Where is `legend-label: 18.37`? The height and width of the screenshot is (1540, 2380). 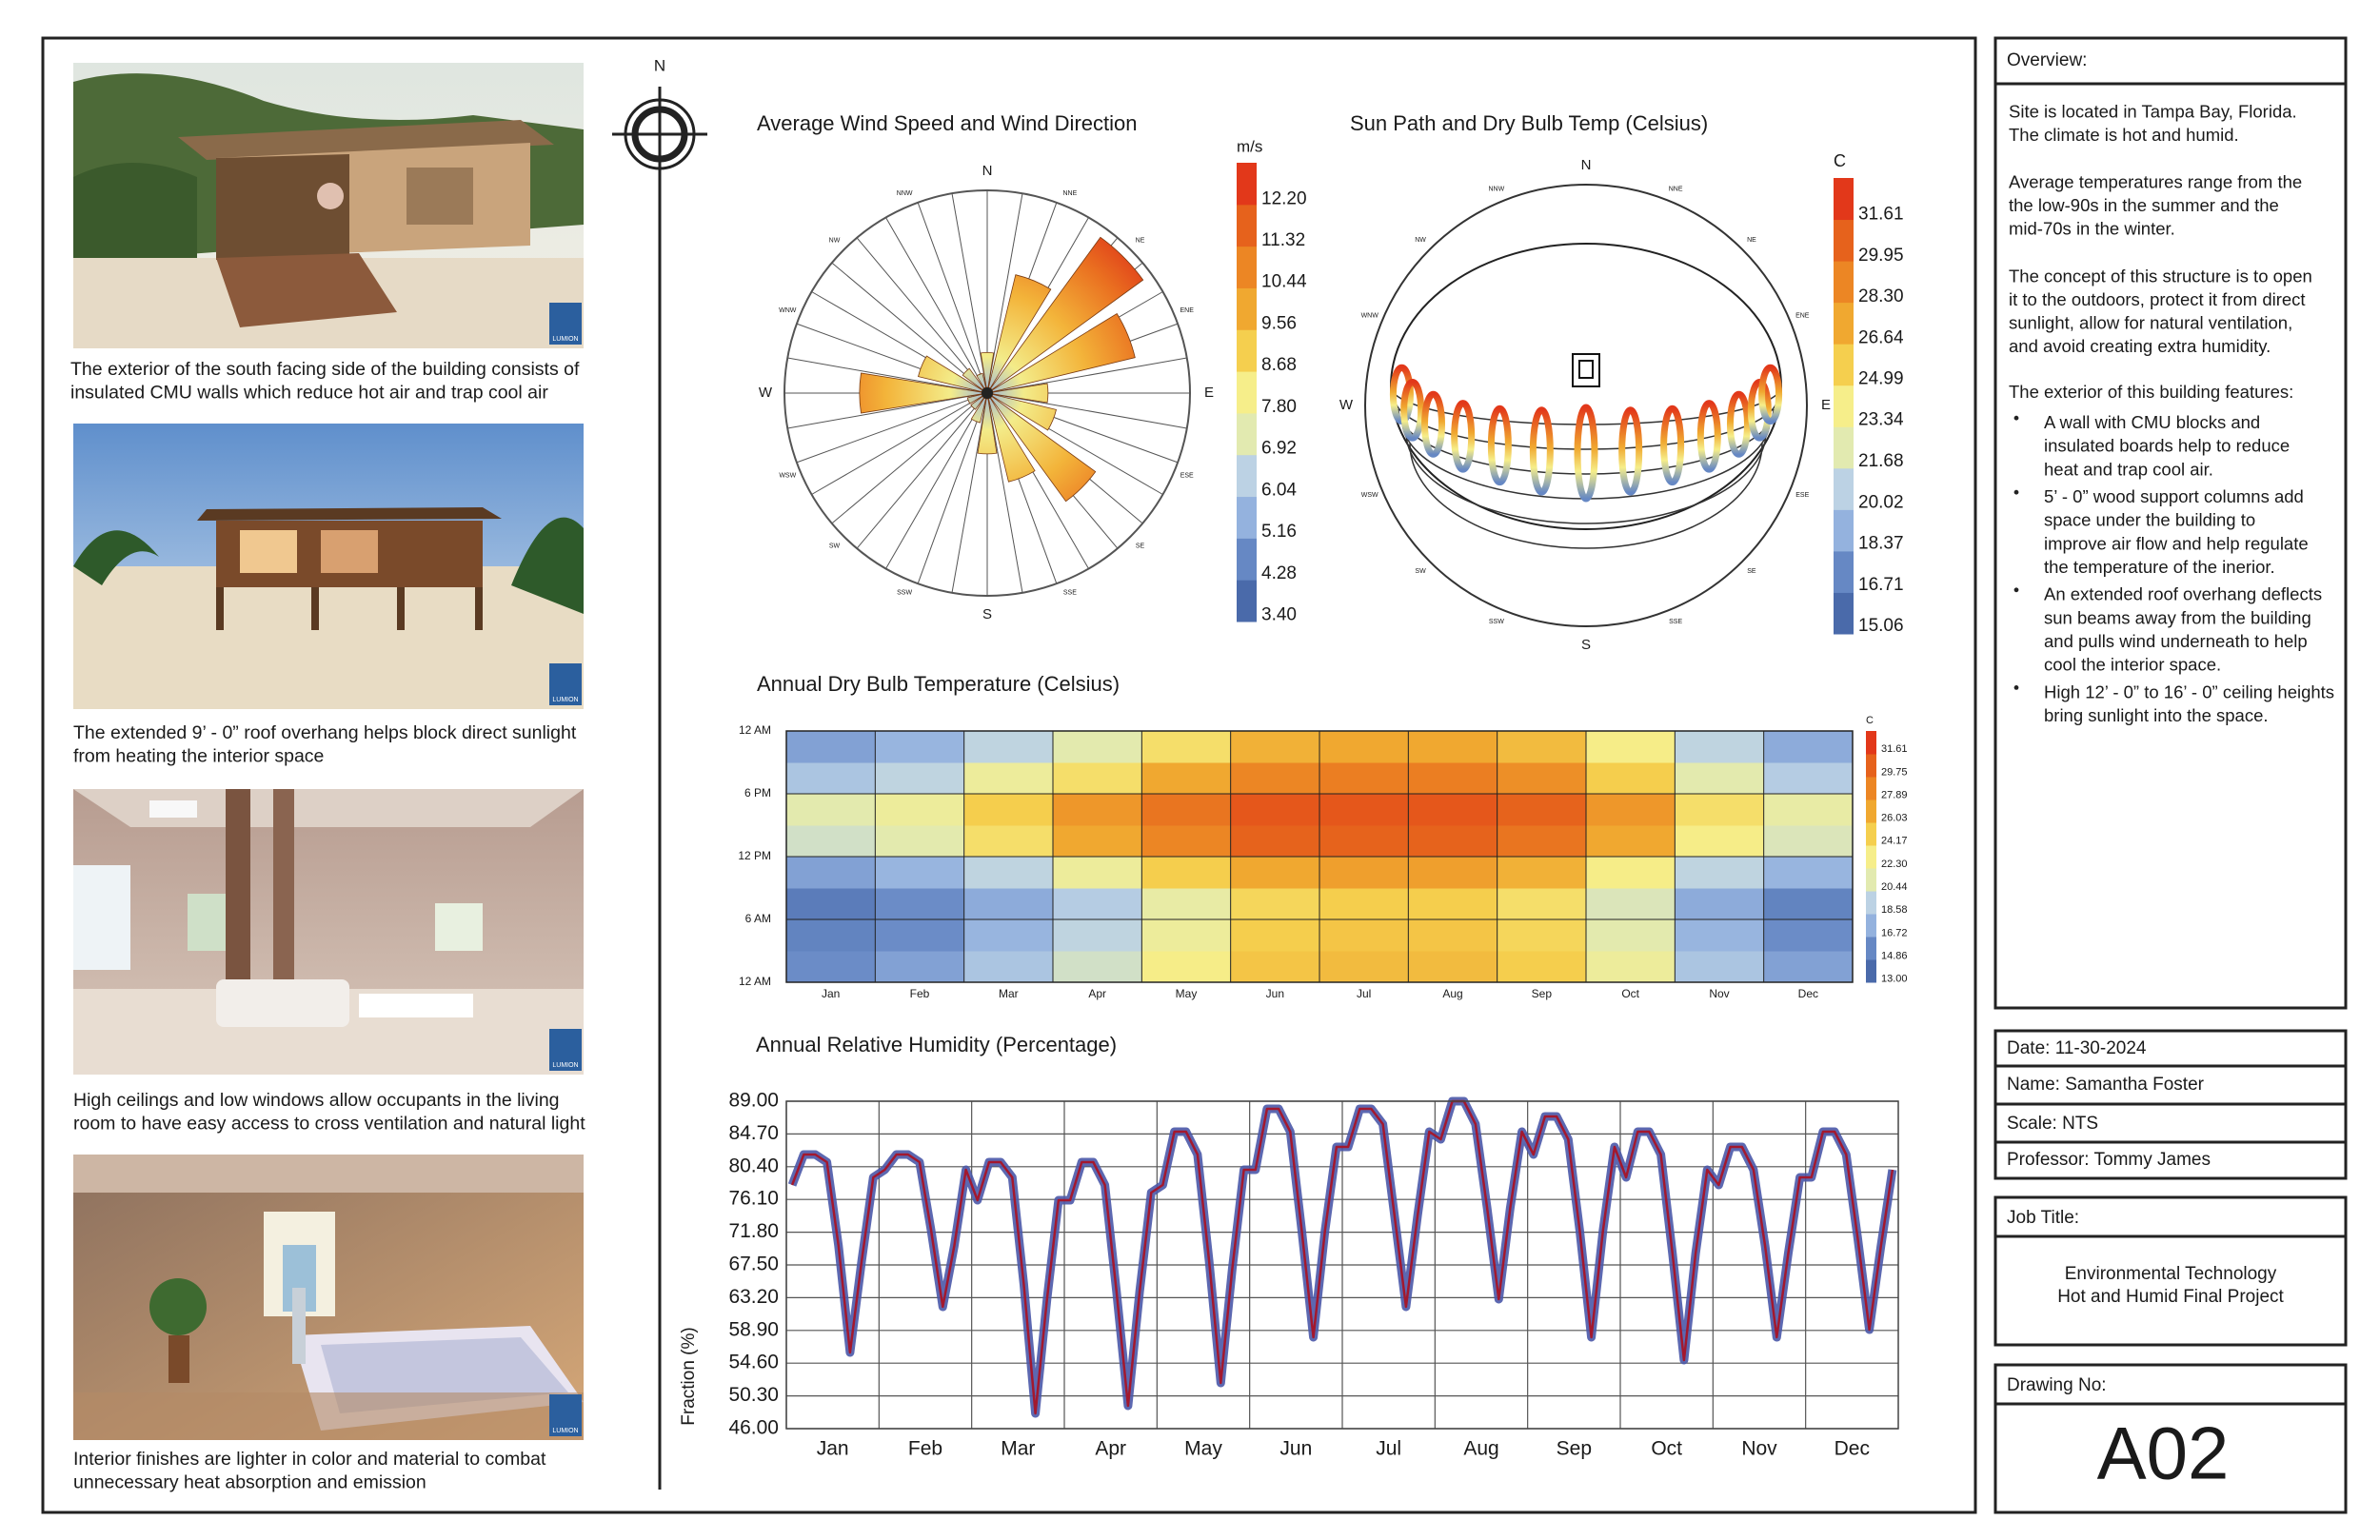 legend-label: 18.37 is located at coordinates (1881, 544).